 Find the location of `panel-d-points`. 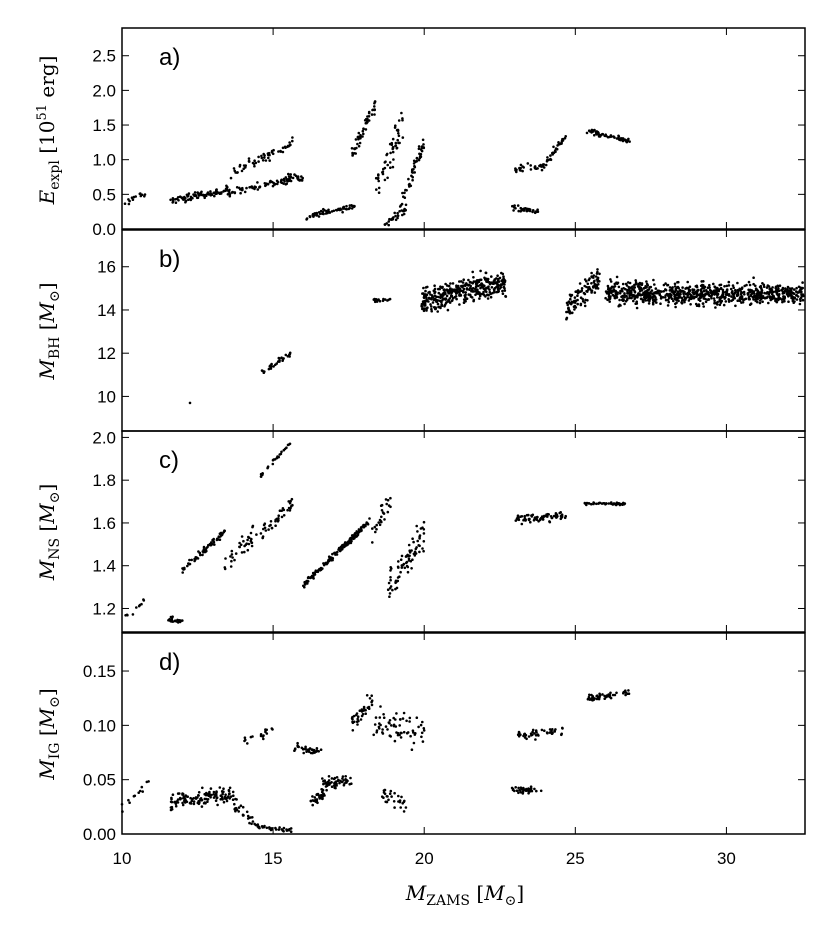

panel-d-points is located at coordinates (375, 761).